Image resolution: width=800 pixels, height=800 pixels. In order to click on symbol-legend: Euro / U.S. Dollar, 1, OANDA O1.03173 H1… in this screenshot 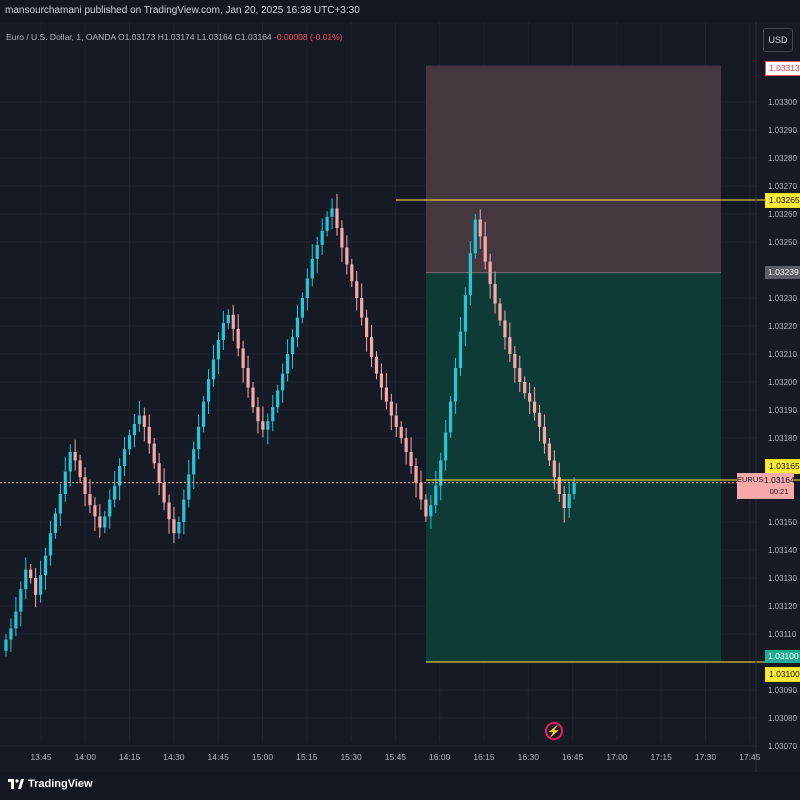, I will do `click(174, 37)`.